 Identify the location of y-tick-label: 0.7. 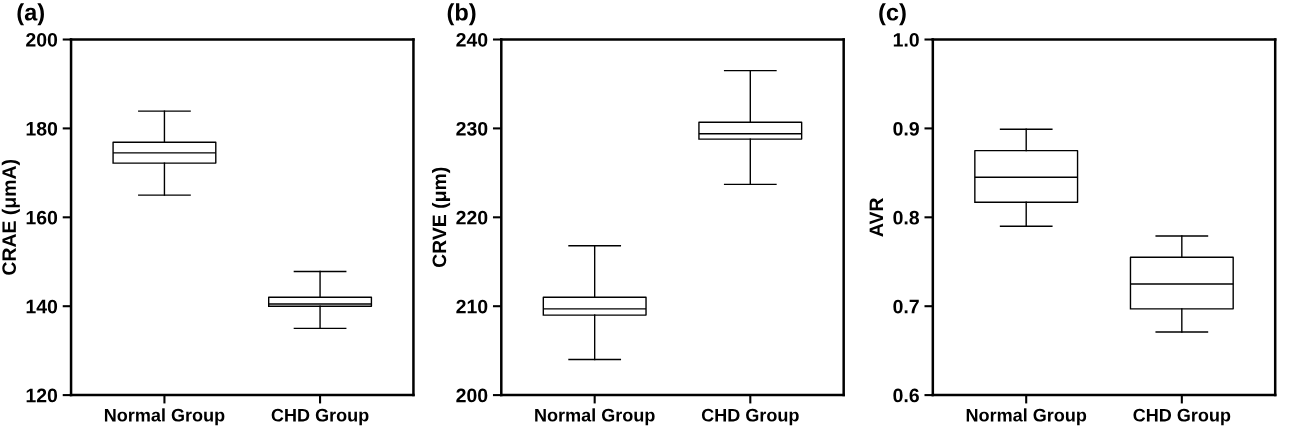
(906, 306).